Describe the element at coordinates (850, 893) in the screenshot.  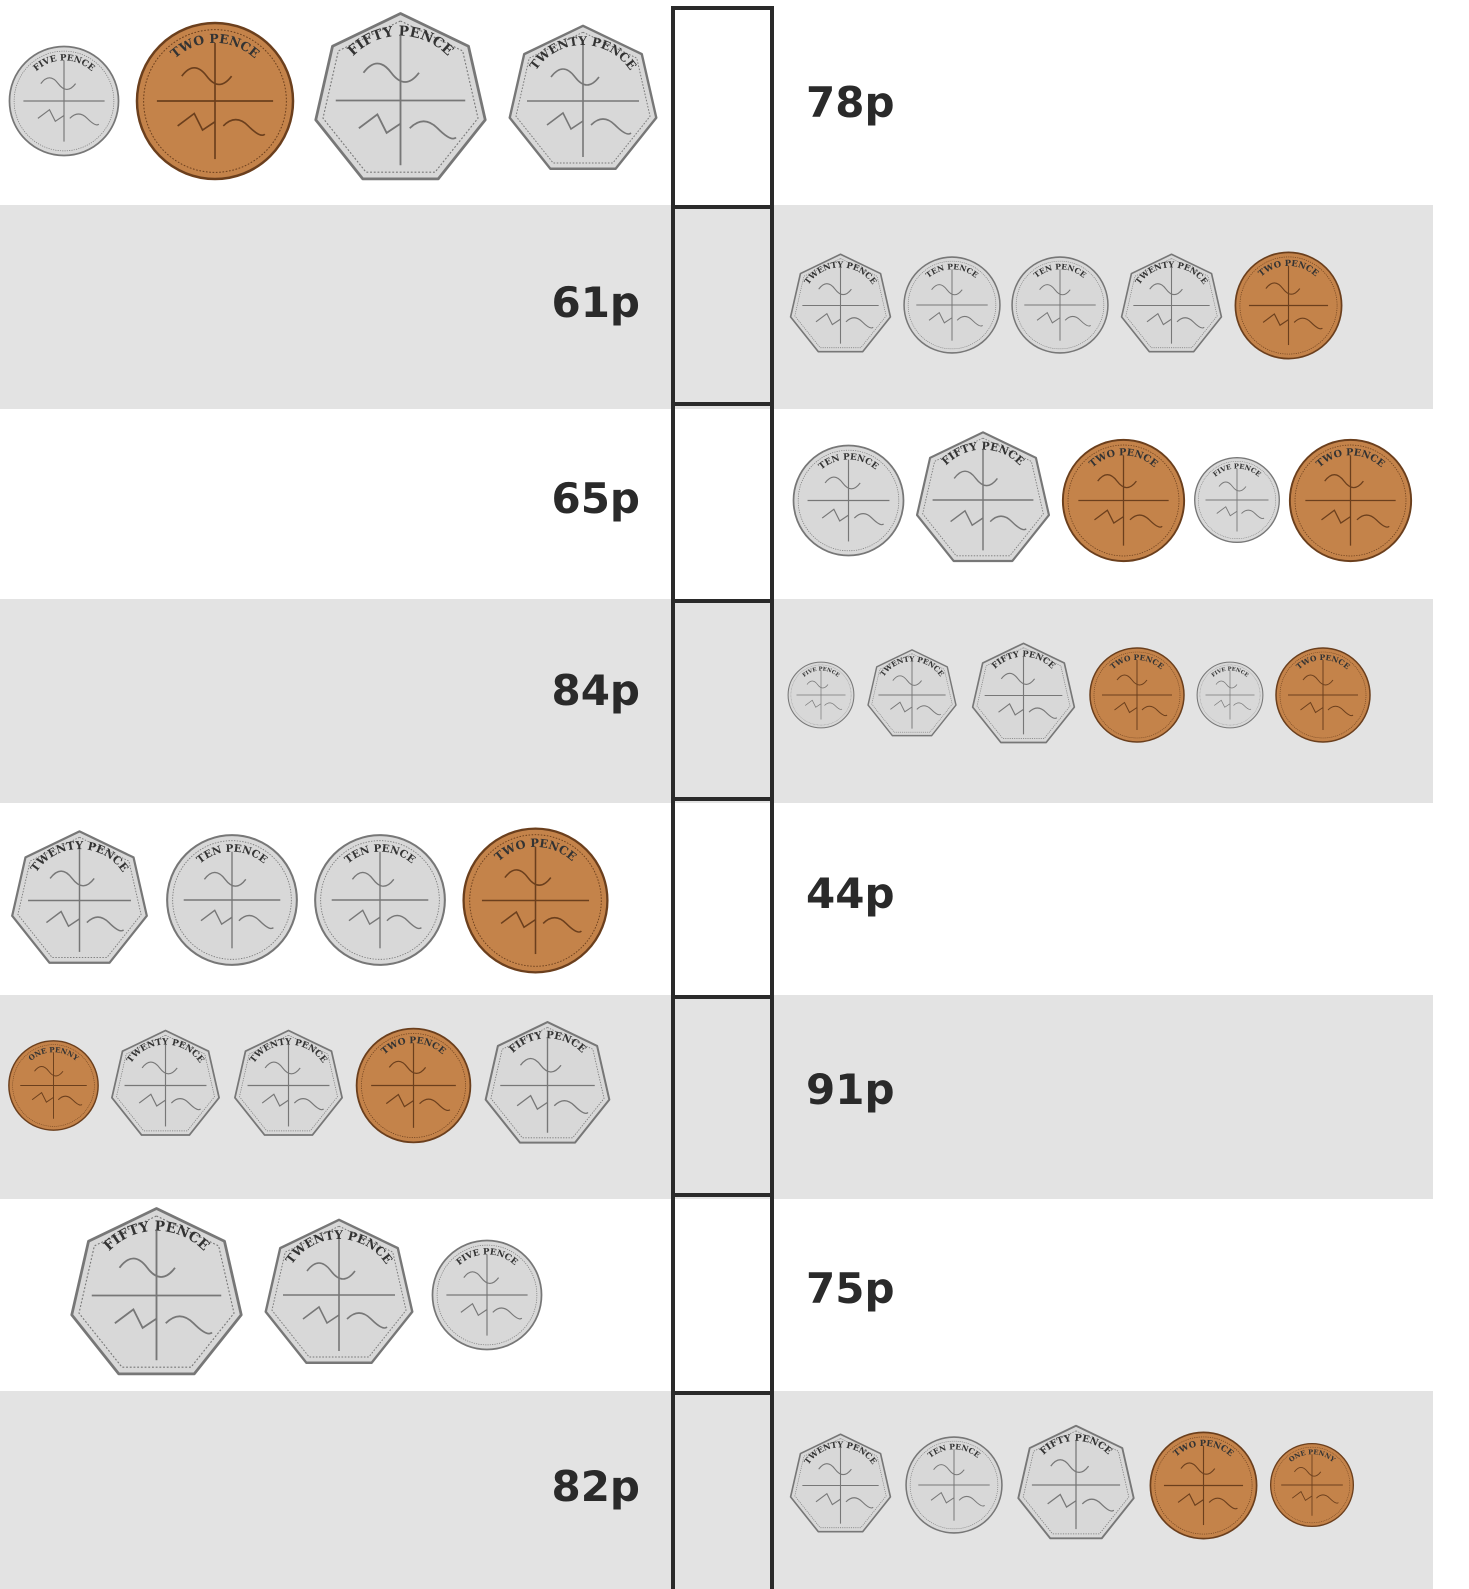
I see `amount-label: 44p` at that location.